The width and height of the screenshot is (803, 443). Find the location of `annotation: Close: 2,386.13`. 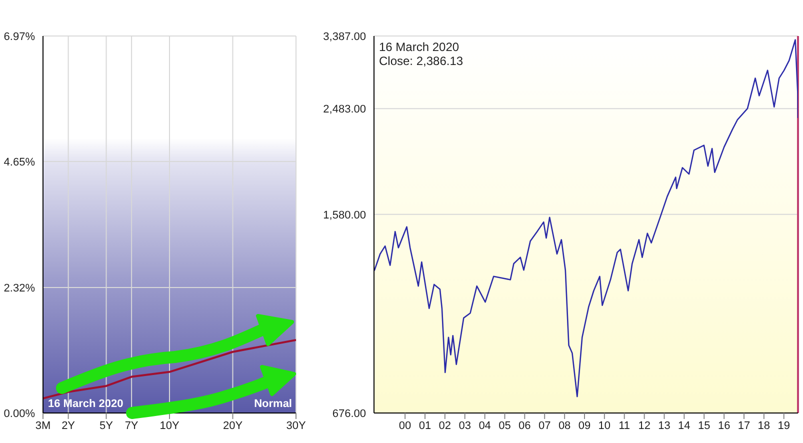

annotation: Close: 2,386.13 is located at coordinates (421, 61).